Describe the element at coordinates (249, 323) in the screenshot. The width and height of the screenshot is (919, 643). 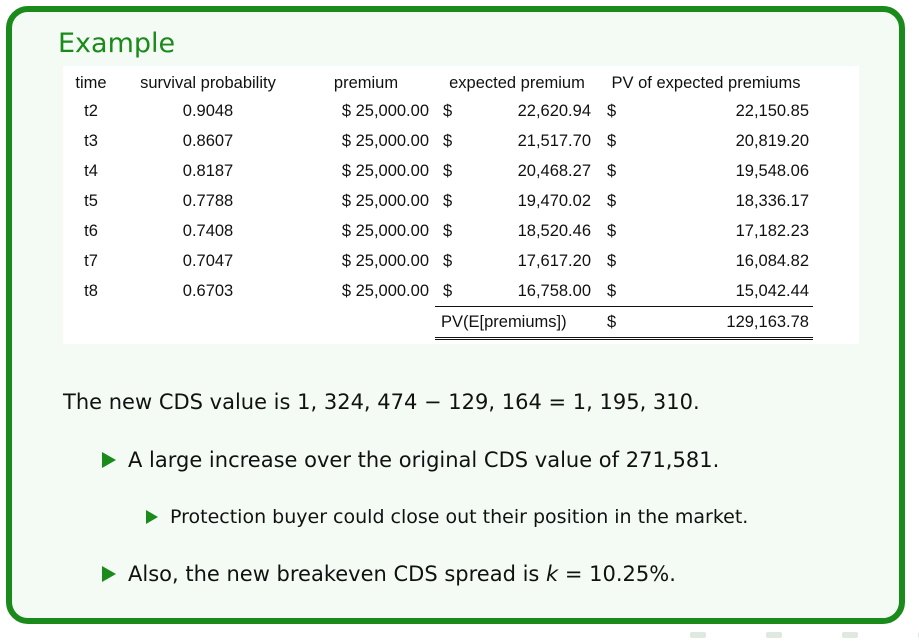
I see `total-spacer` at that location.